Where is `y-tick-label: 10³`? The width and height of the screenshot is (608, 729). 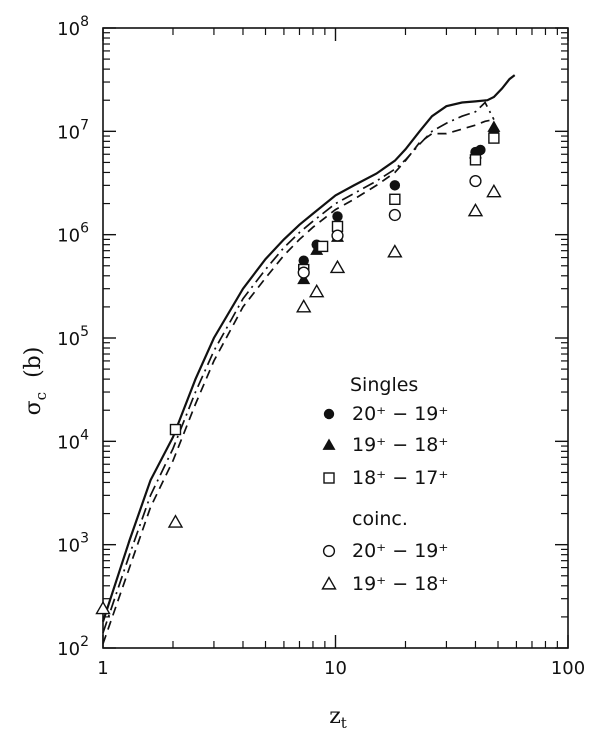
y-tick-label: 10³ is located at coordinates (73, 544).